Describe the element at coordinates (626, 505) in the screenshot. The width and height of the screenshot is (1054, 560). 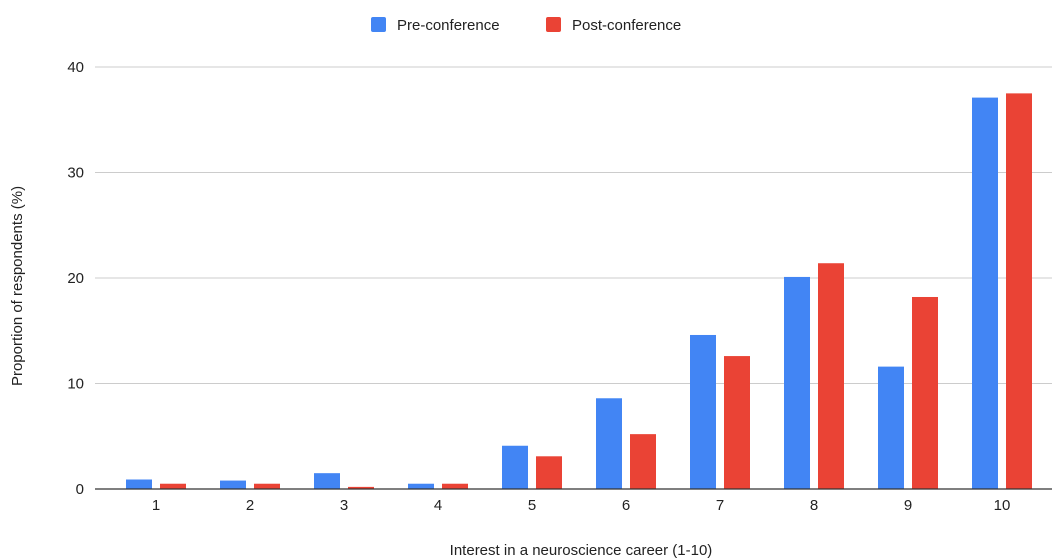
I see `x-tick-label: 6` at that location.